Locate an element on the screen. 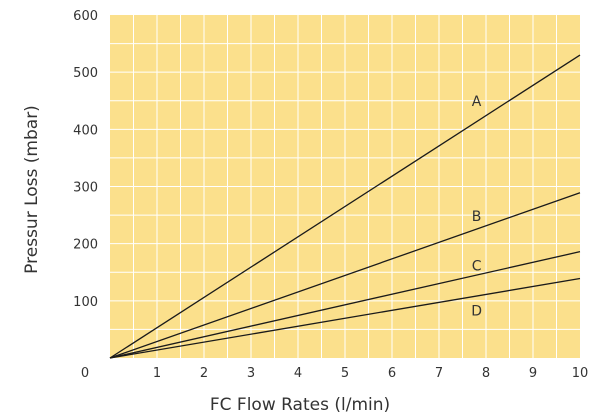 This screenshot has width=593, height=420. series-label-b: B is located at coordinates (477, 217).